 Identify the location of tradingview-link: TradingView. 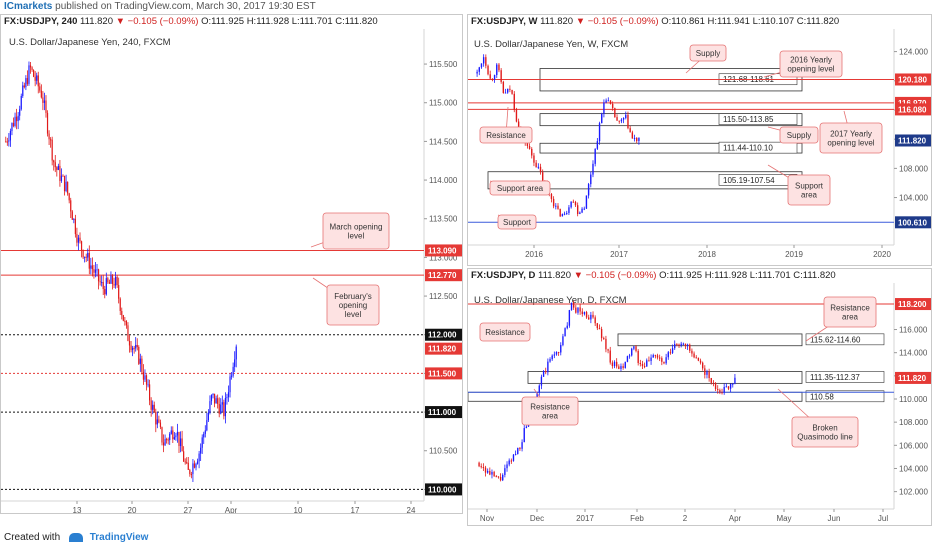
(119, 537).